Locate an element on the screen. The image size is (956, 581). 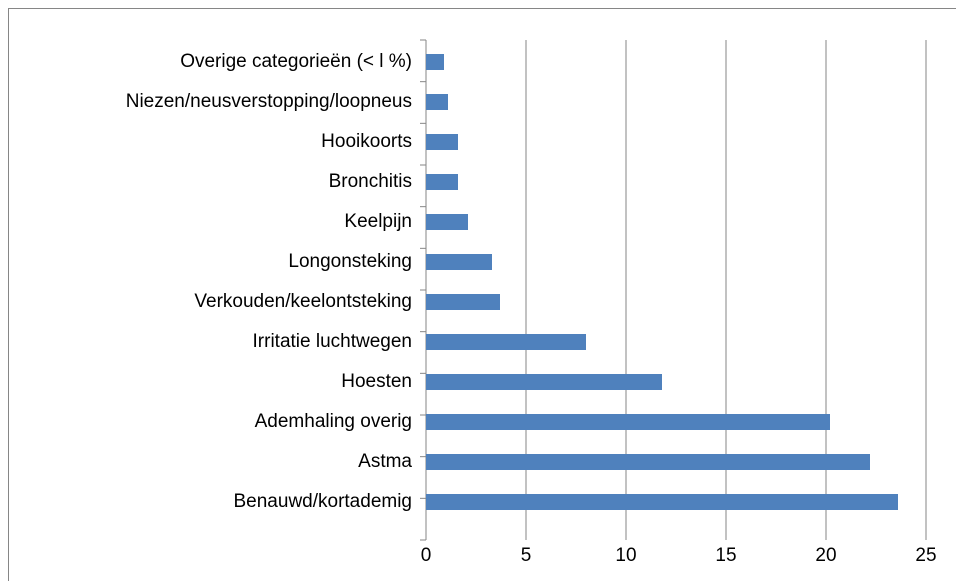
y-tick-label: Longonsteking is located at coordinates (350, 261).